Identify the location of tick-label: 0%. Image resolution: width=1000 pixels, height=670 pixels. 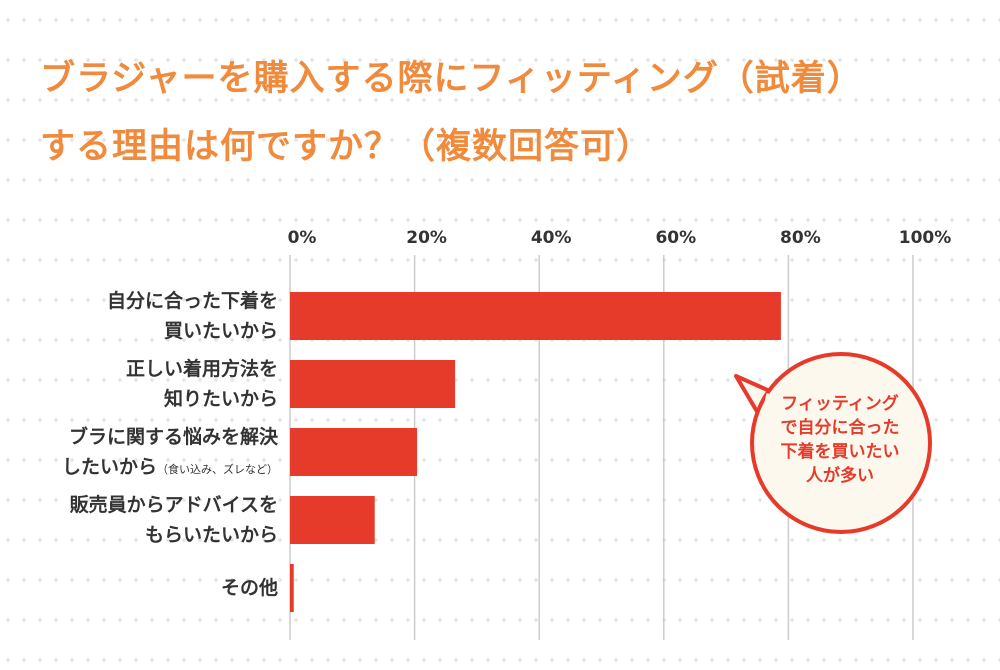
(302, 238).